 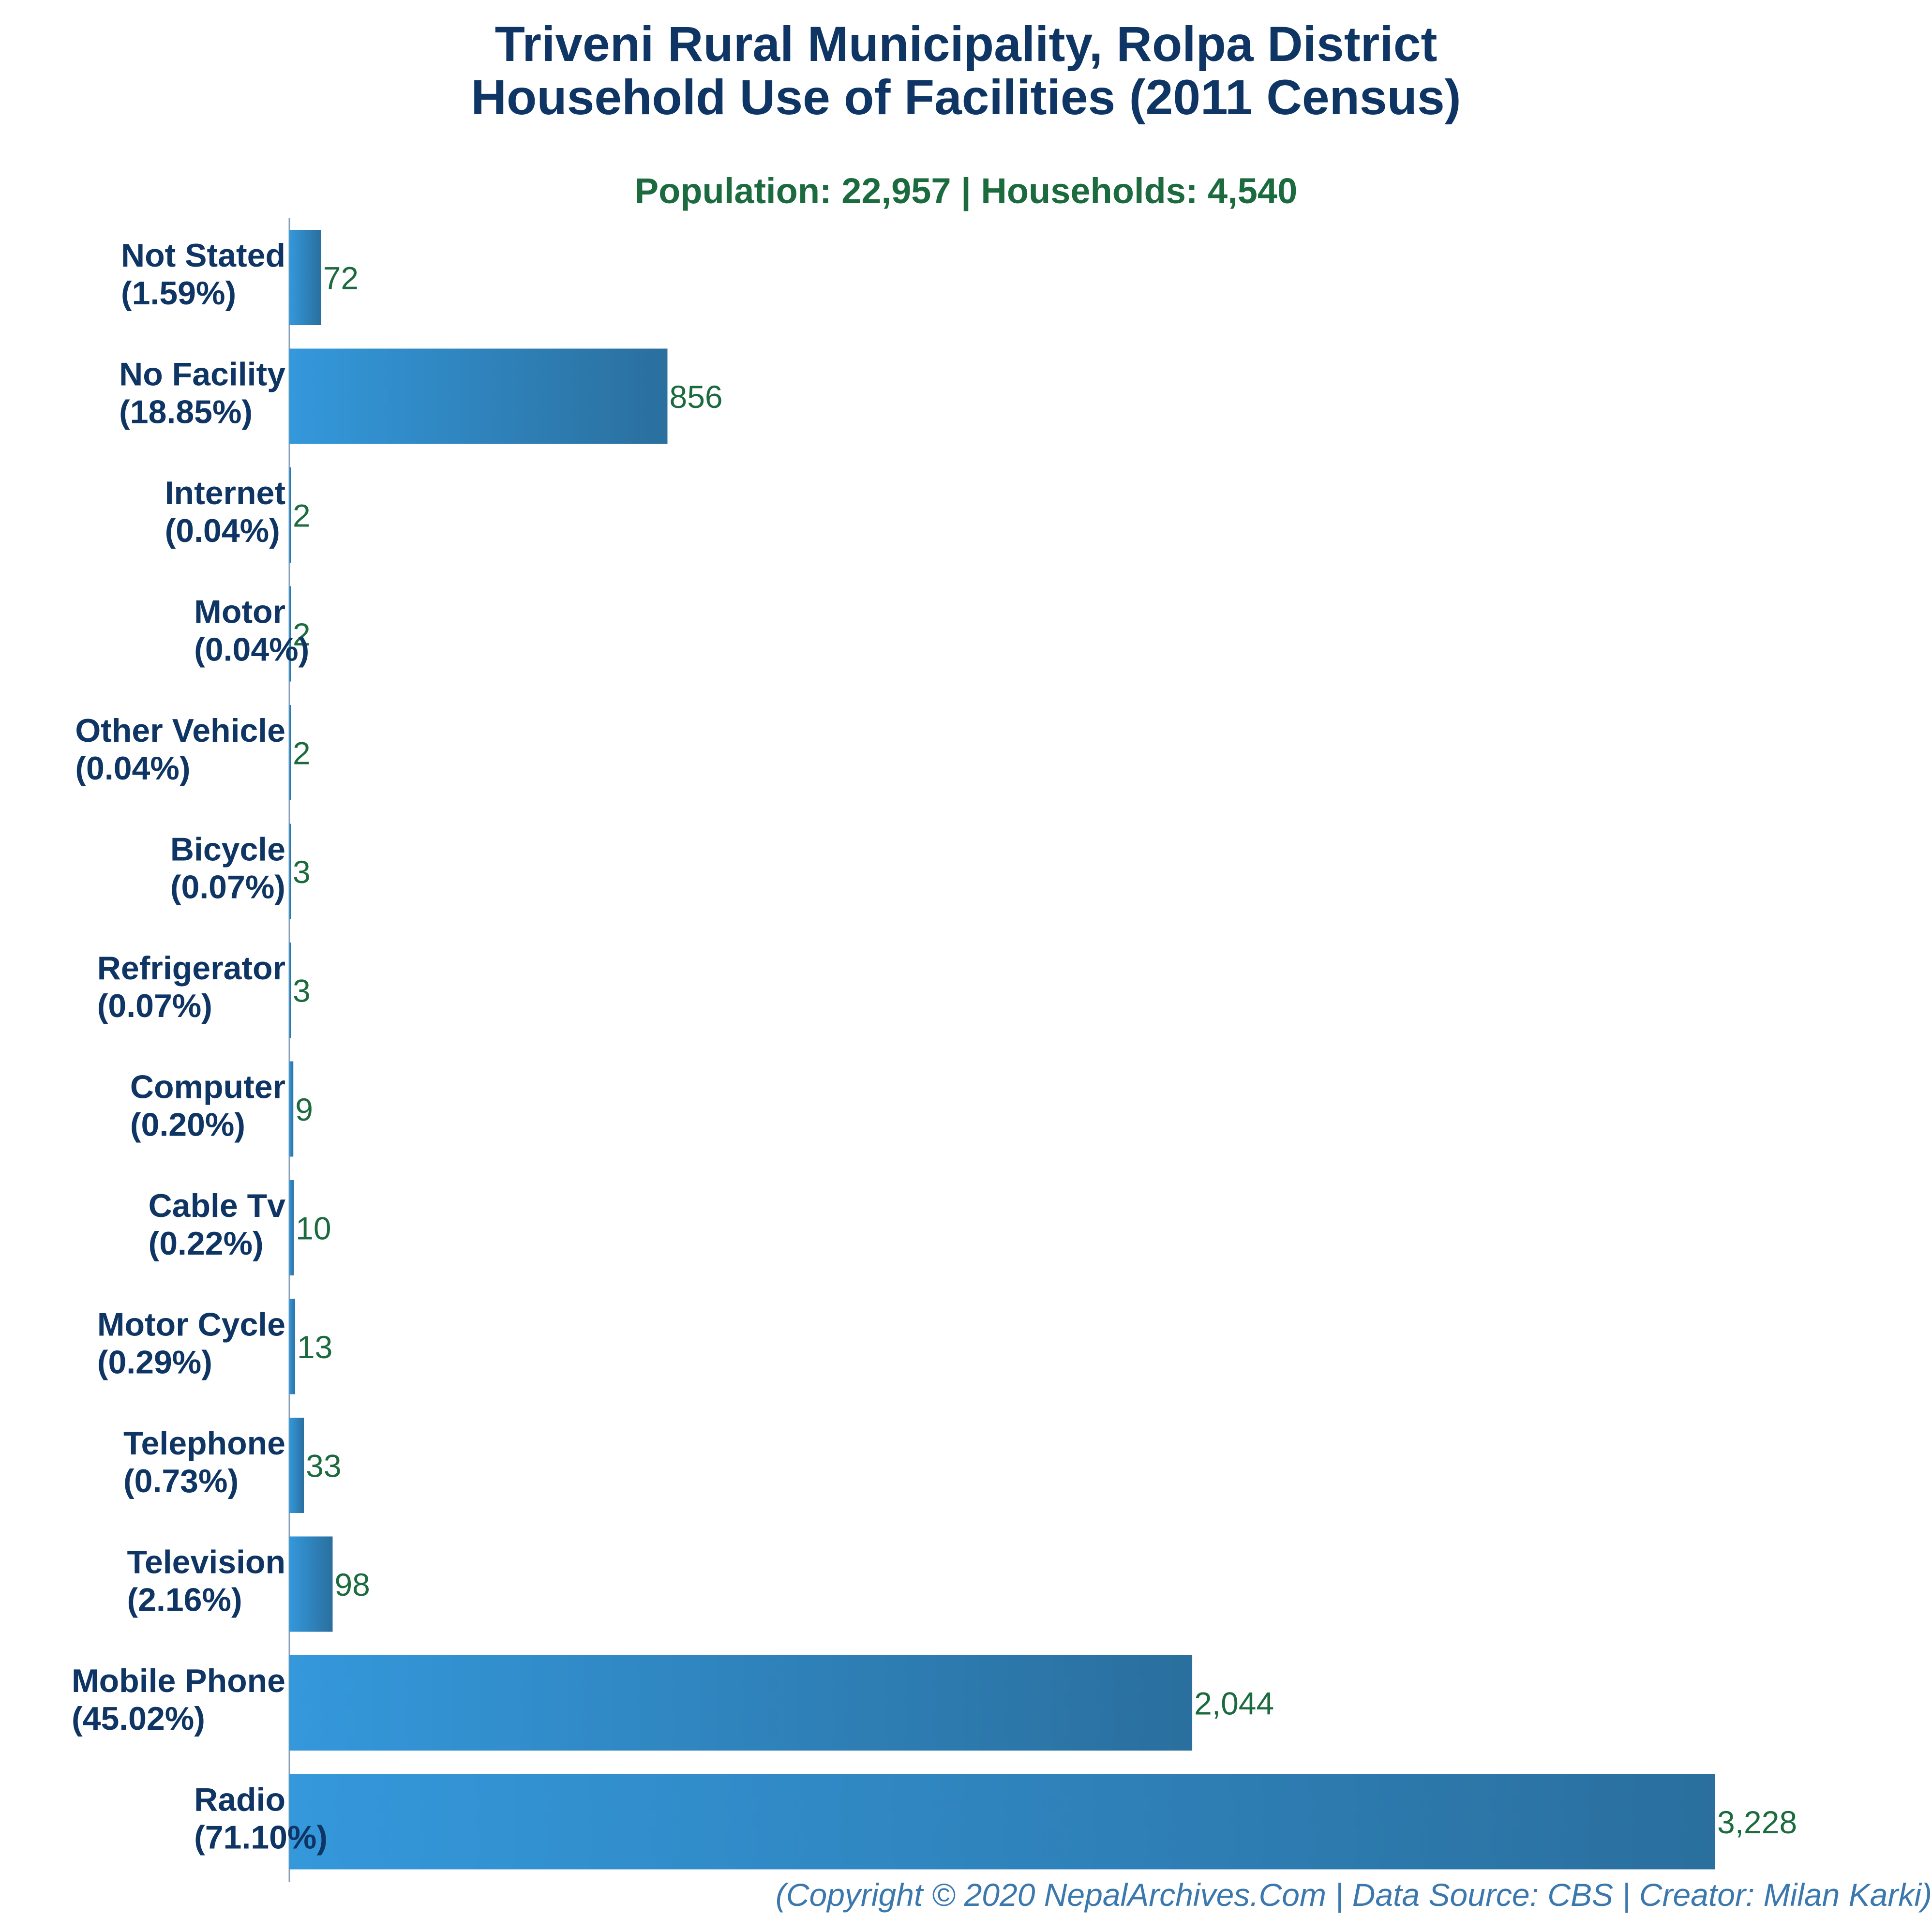 What do you see at coordinates (186, 412) in the screenshot?
I see `category-percent: (18.85%)` at bounding box center [186, 412].